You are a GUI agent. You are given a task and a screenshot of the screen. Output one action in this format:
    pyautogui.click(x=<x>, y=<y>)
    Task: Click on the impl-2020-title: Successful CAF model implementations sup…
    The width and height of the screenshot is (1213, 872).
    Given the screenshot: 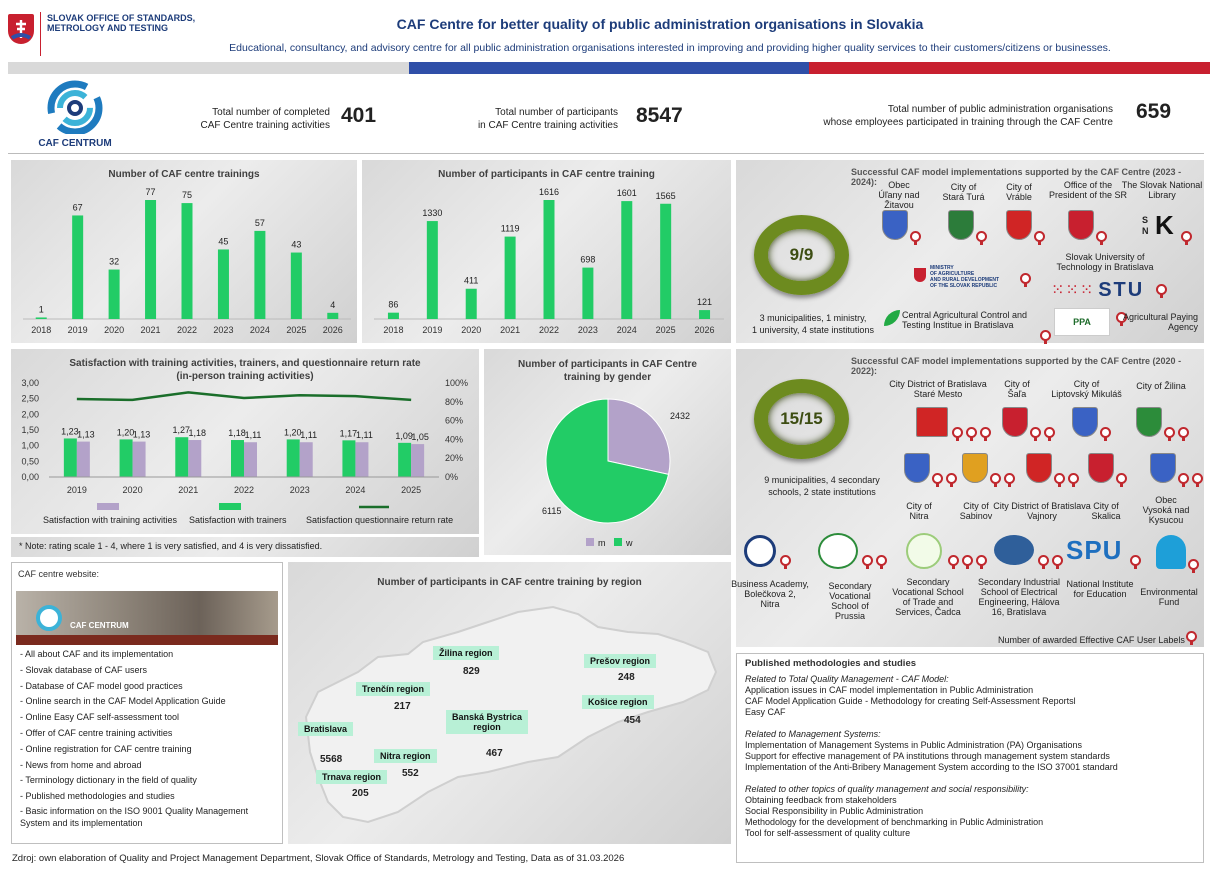 What is the action you would take?
    pyautogui.click(x=1016, y=366)
    